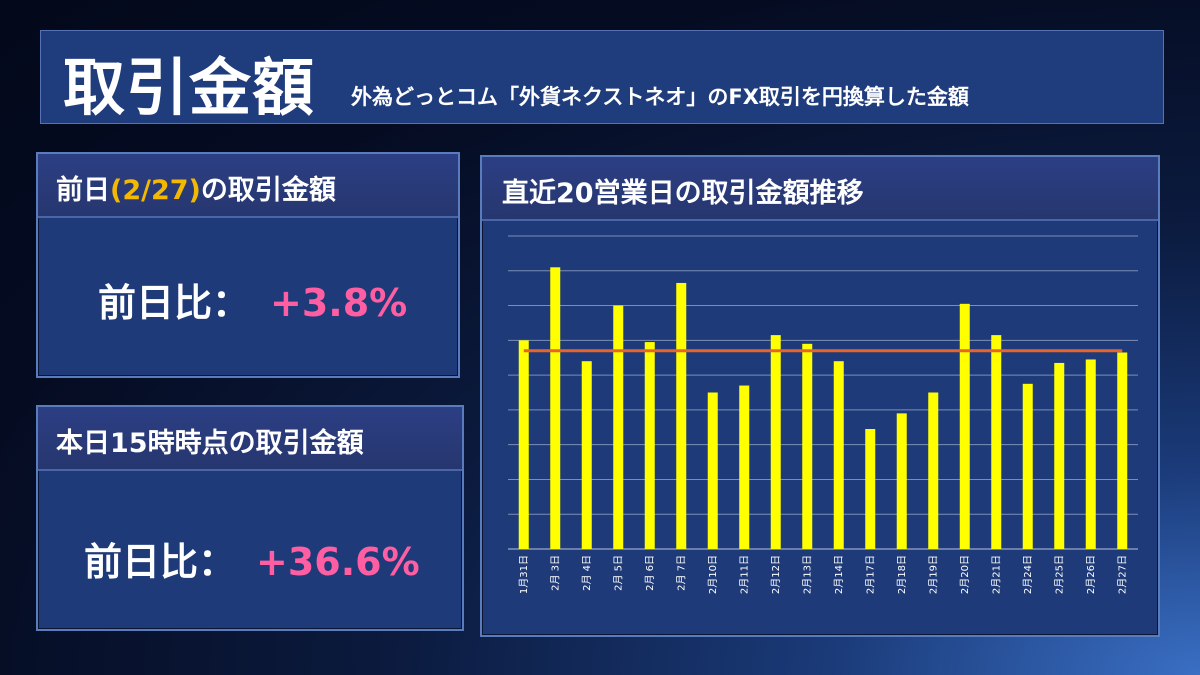 Image resolution: width=1200 pixels, height=675 pixels. Describe the element at coordinates (250, 518) in the screenshot. I see `today-panel: 本日15時時点の取引金額 前日比： +36.6%` at that location.